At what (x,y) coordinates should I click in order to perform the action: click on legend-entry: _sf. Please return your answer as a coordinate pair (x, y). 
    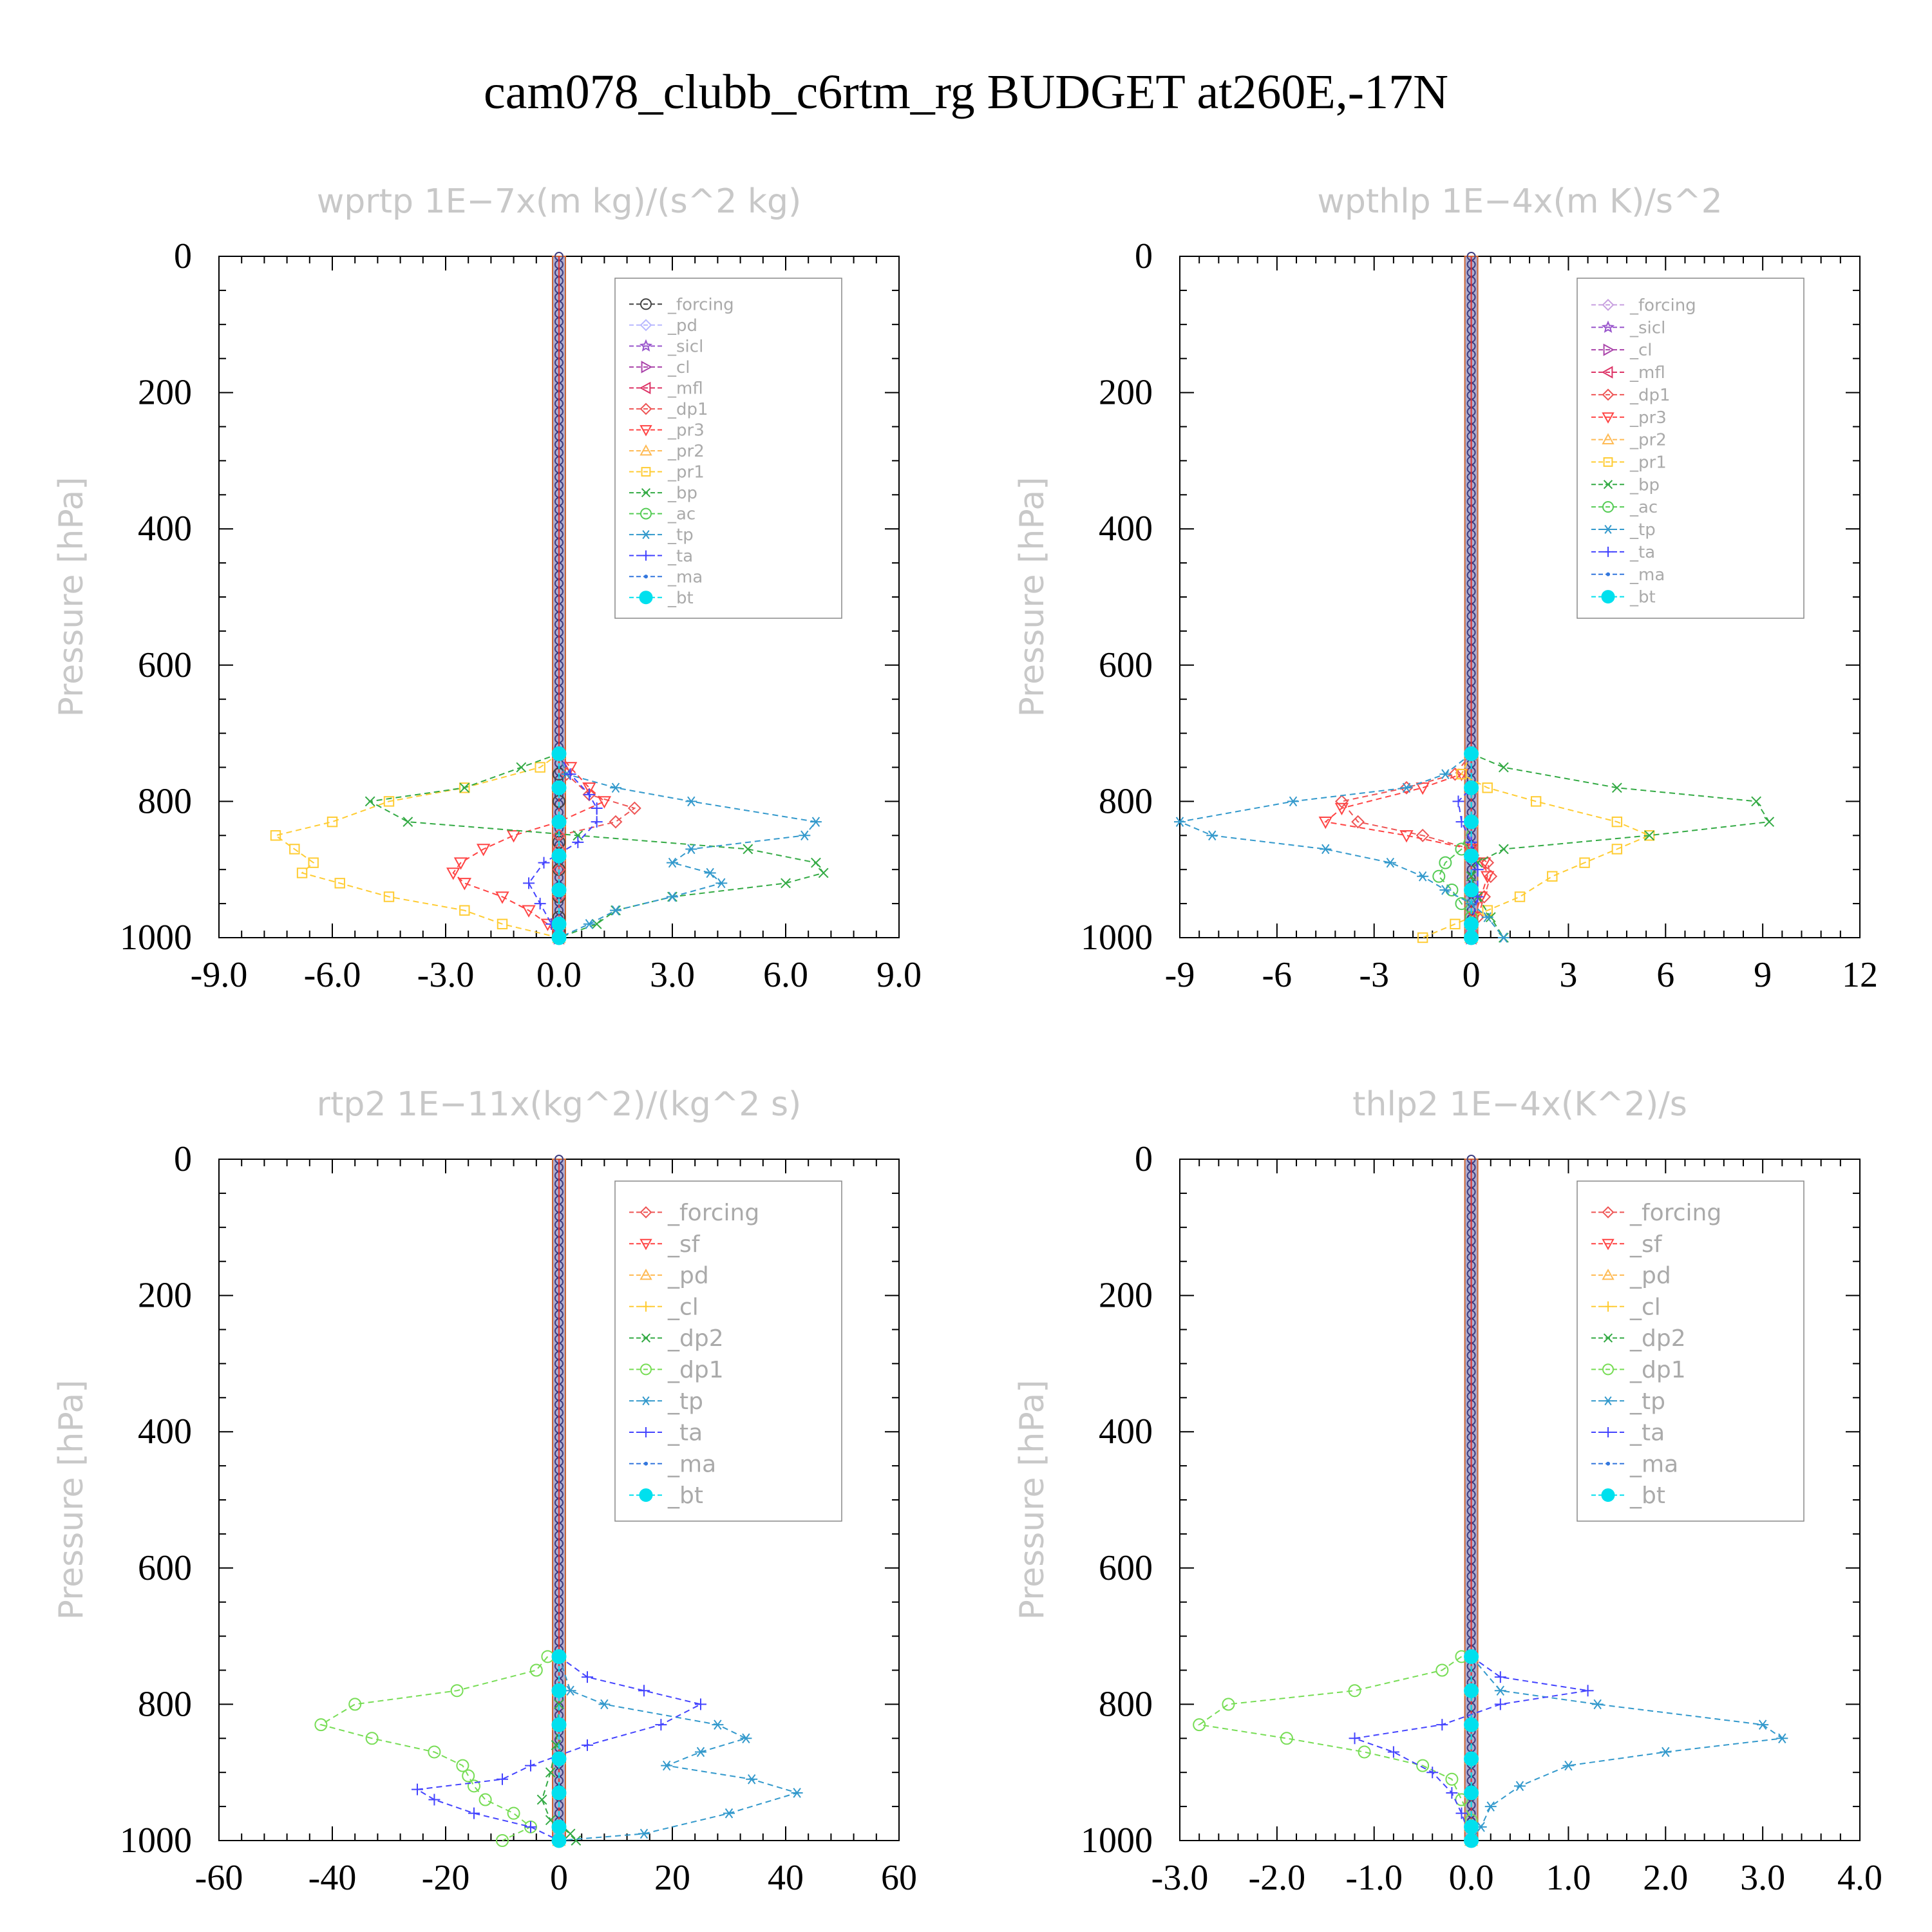
    Looking at the image, I should click on (1627, 1244).